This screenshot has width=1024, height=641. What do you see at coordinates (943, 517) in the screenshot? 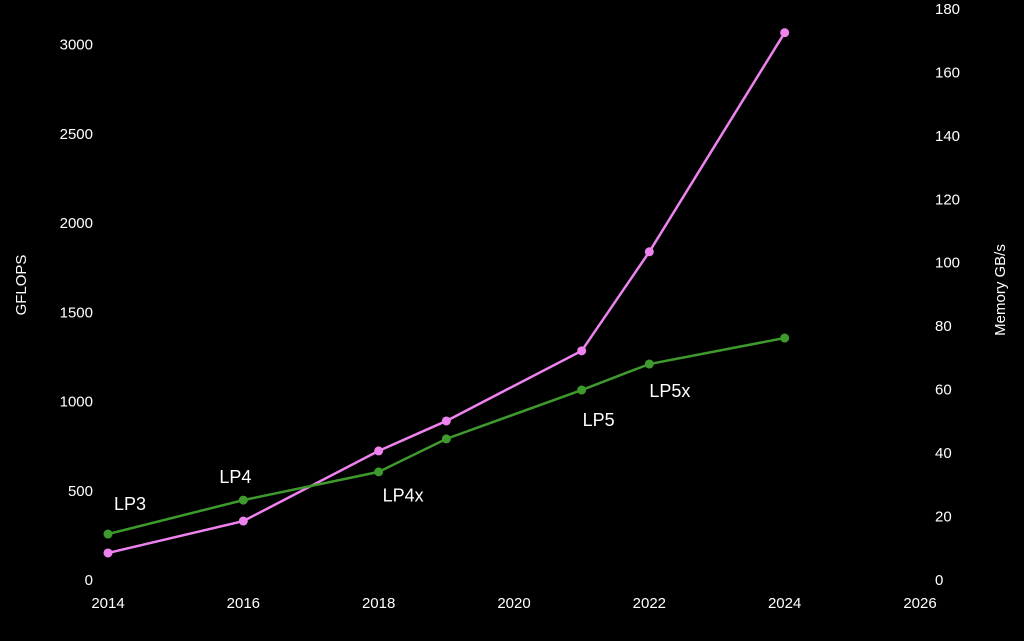
I see `y2-tick-label: 20` at bounding box center [943, 517].